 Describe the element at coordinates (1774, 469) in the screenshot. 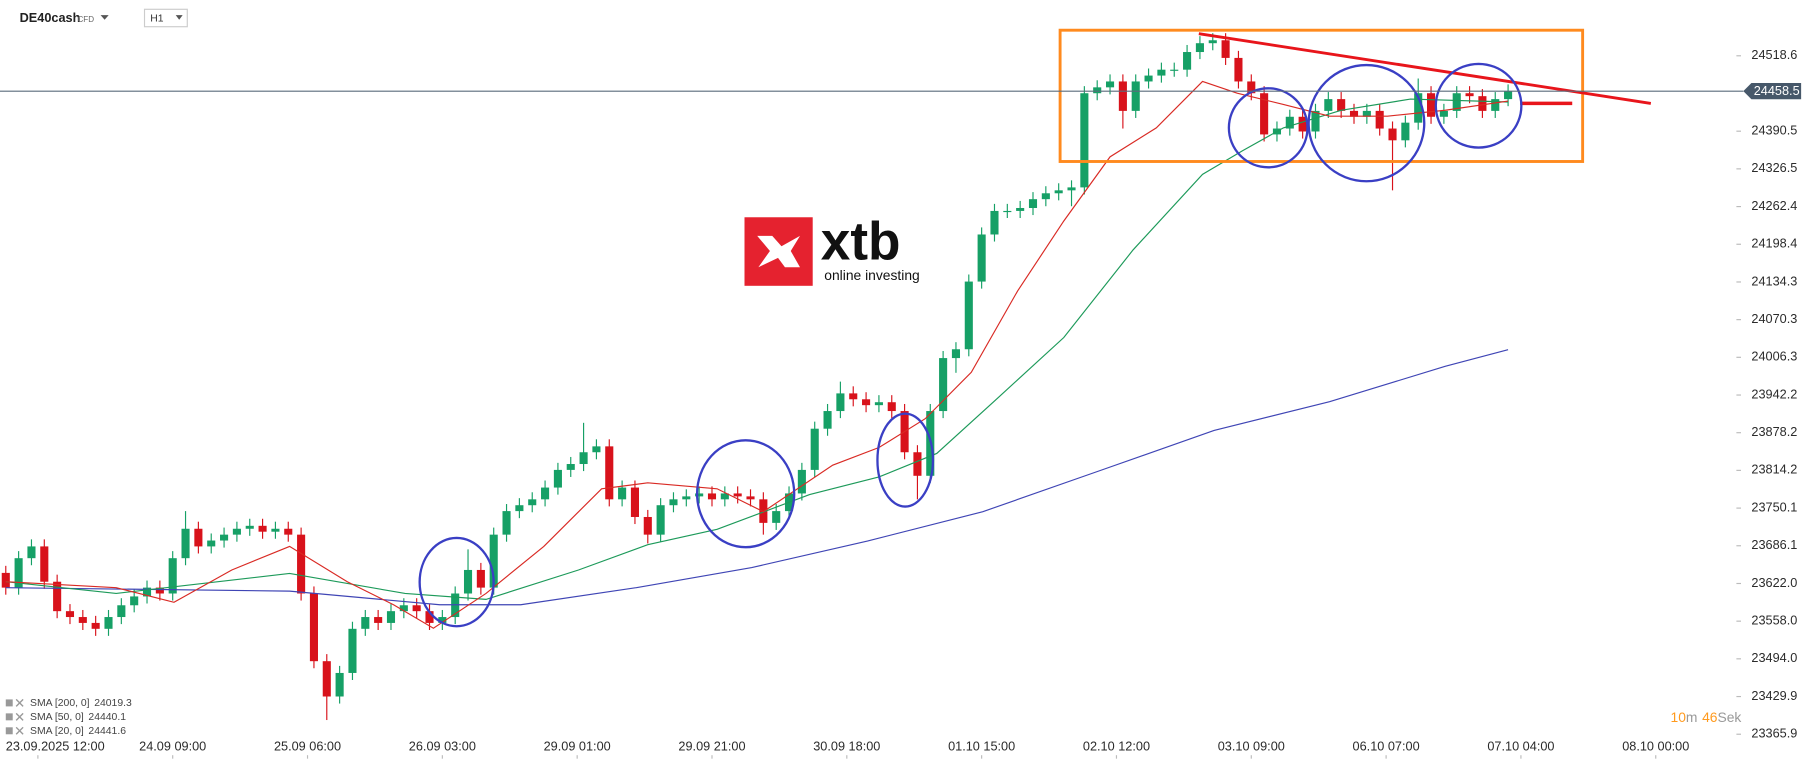

I see `y-tick-label: 23814.2` at that location.